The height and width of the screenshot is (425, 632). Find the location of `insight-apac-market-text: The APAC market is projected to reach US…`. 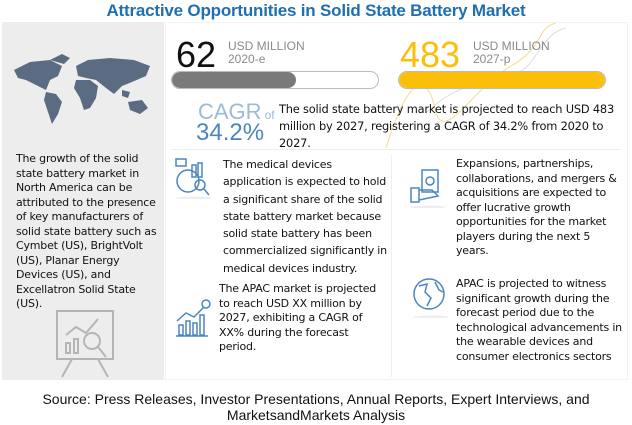

insight-apac-market-text: The APAC market is projected to reach US… is located at coordinates (298, 317).